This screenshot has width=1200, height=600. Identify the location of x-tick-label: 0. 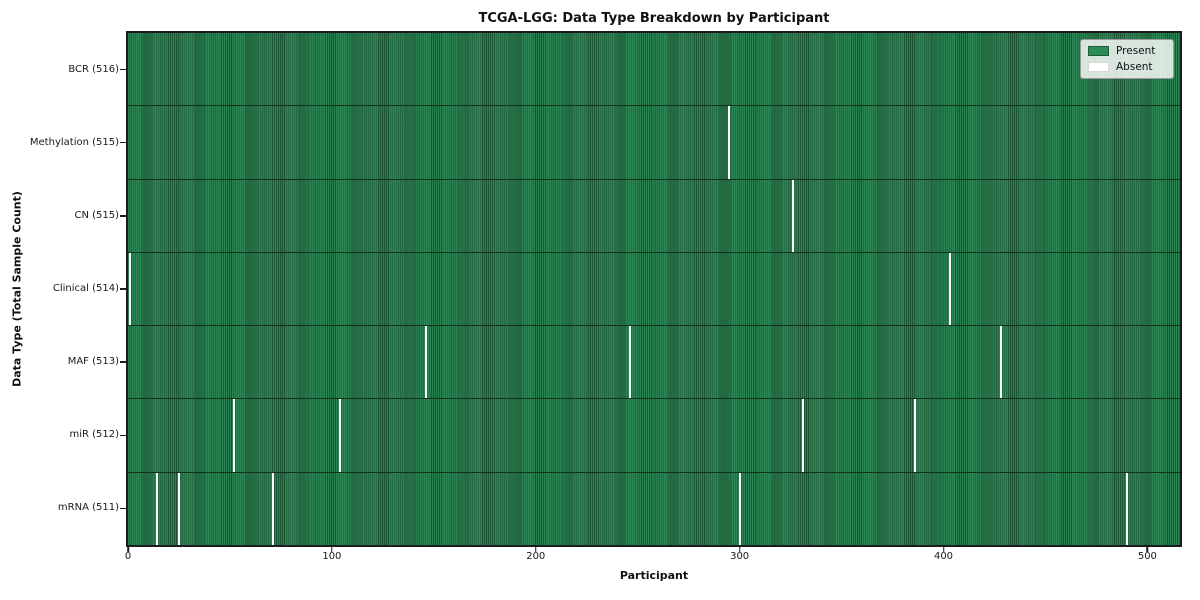
(128, 556).